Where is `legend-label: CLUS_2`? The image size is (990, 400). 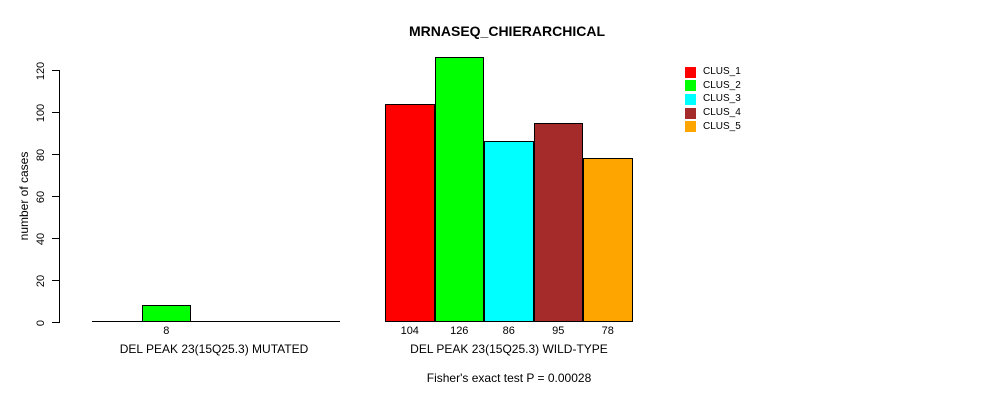
legend-label: CLUS_2 is located at coordinates (722, 85).